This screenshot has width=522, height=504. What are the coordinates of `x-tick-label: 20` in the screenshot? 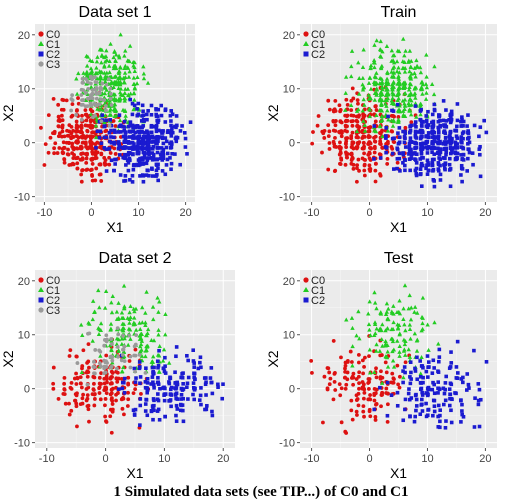 It's located at (485, 459).